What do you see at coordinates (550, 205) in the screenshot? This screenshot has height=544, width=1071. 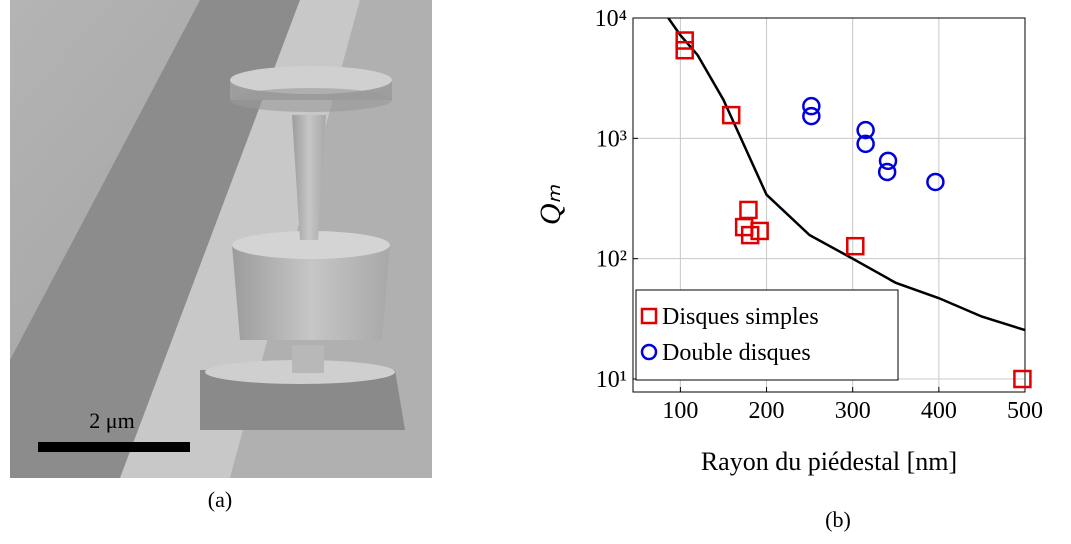 I see `y-axis-label: Qₘ` at bounding box center [550, 205].